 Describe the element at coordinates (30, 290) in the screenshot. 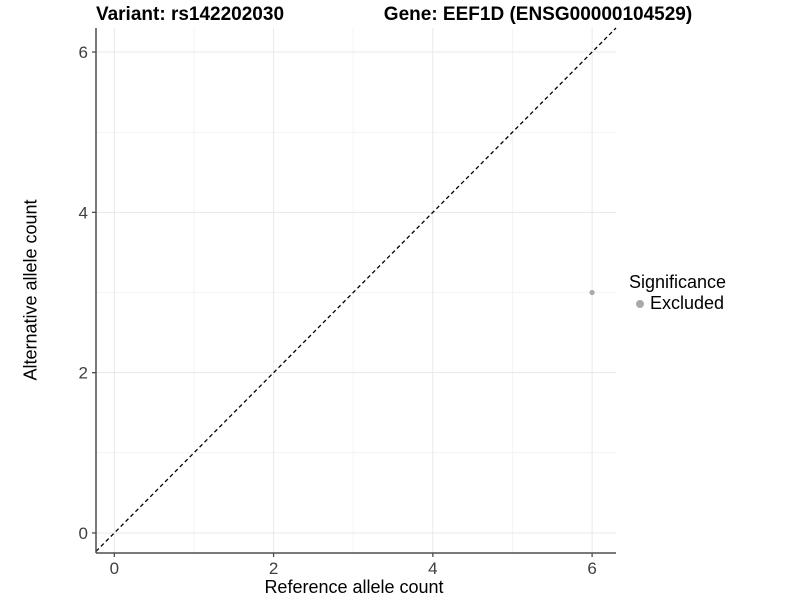

I see `y-axis-title: Alternative allele count` at that location.